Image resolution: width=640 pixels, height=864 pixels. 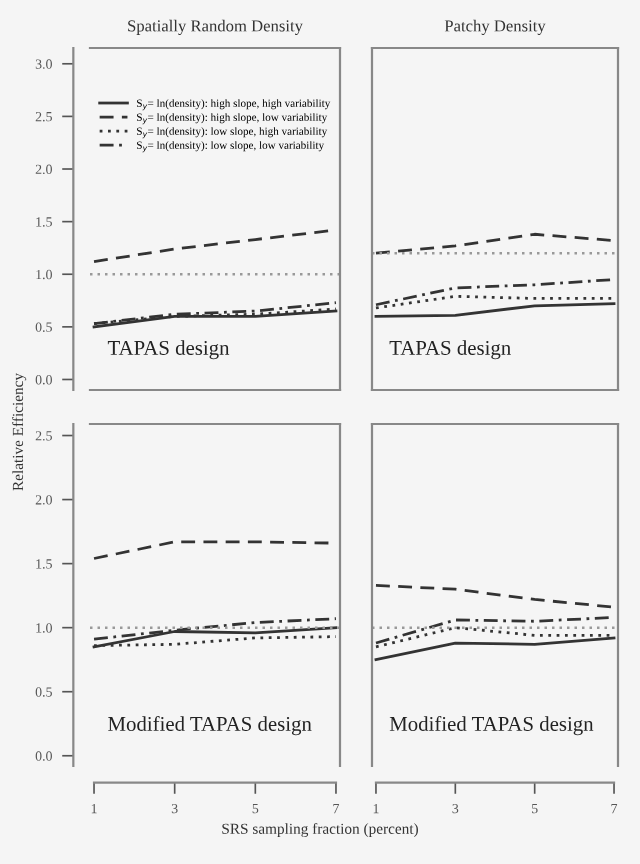 What do you see at coordinates (495, 27) in the screenshot?
I see `chart-title: Patchy Density` at bounding box center [495, 27].